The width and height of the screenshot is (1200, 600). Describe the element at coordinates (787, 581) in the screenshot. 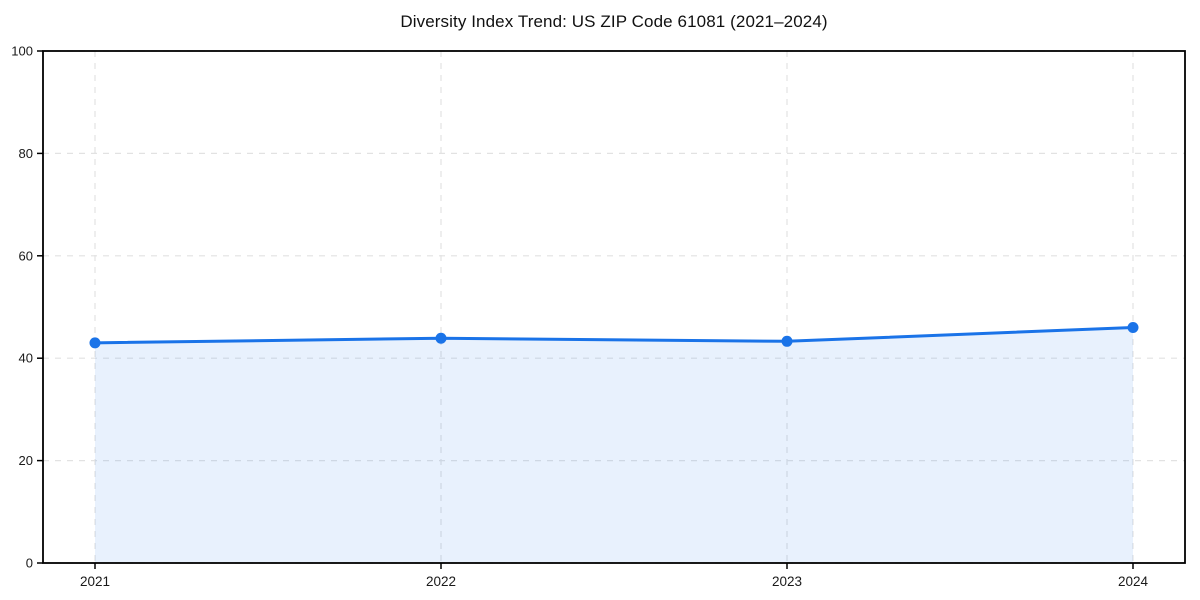

I see `x-axis-tick-label: 2023` at that location.